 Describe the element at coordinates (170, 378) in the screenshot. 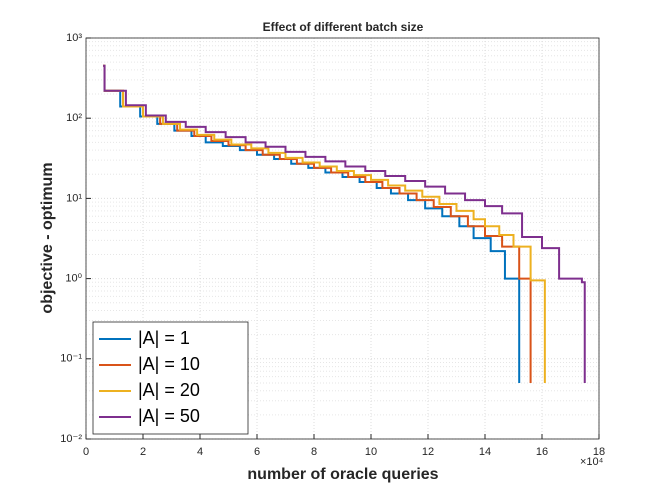

I see `legend-box` at that location.